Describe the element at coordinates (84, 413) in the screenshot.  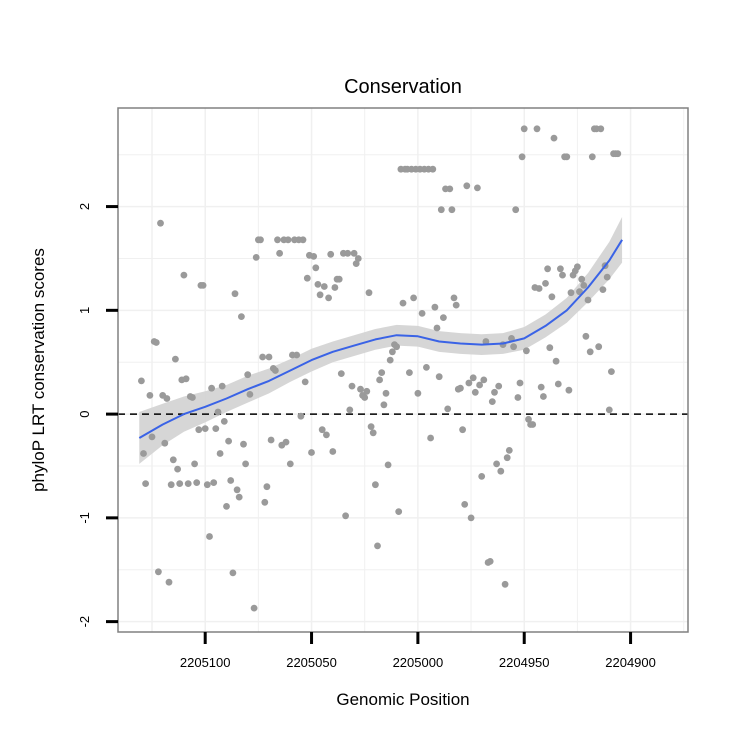
I see `y-tick-label: 0` at that location.